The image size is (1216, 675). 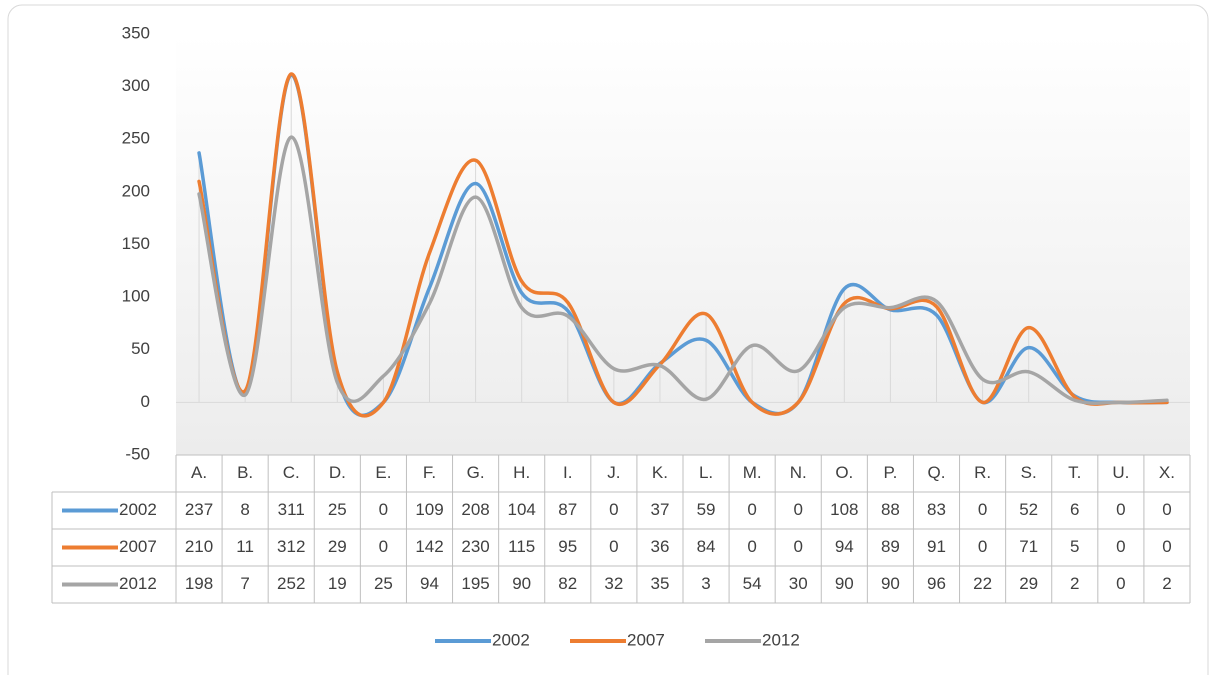 I want to click on table-value: 22, so click(x=982, y=583).